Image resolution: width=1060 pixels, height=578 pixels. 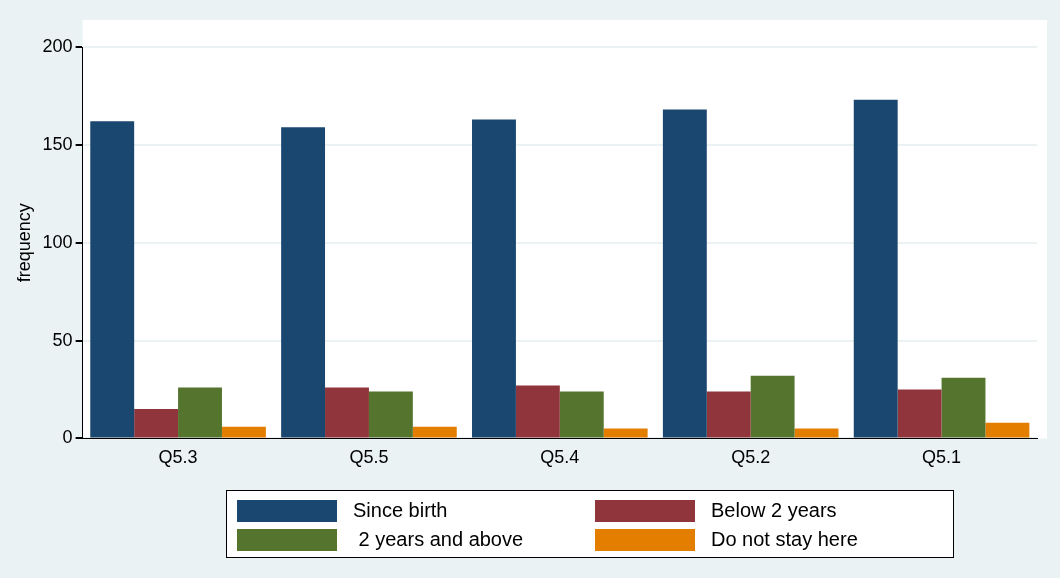 I want to click on y-tick-label: 200, so click(x=57, y=45).